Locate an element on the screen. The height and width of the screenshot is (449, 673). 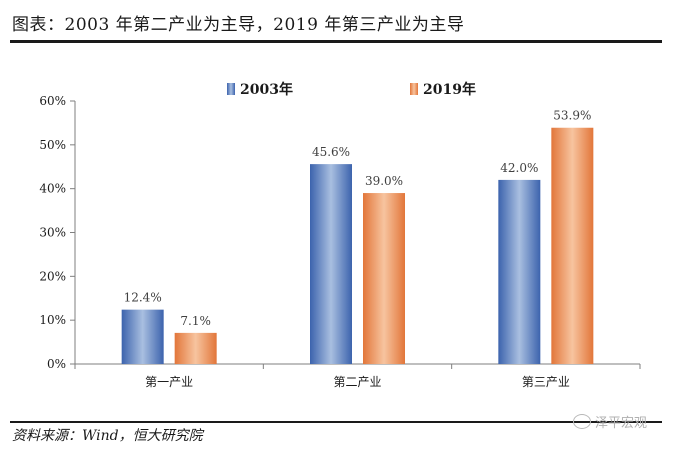
source-note: 资料来源：Wind，恒大研究院 is located at coordinates (107, 436).